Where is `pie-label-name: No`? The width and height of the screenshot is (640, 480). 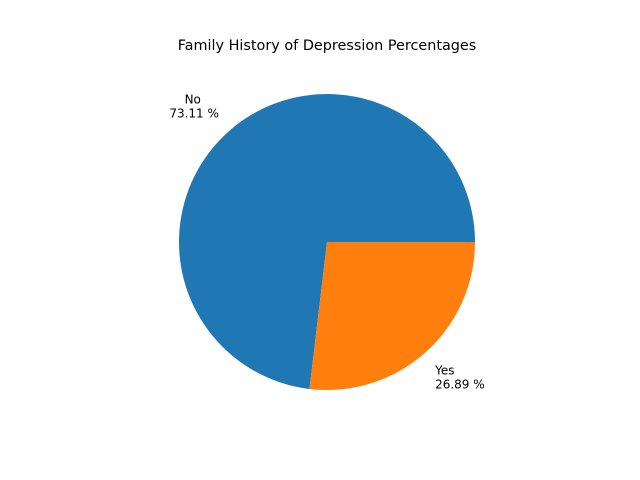
pie-label-name: No is located at coordinates (193, 99).